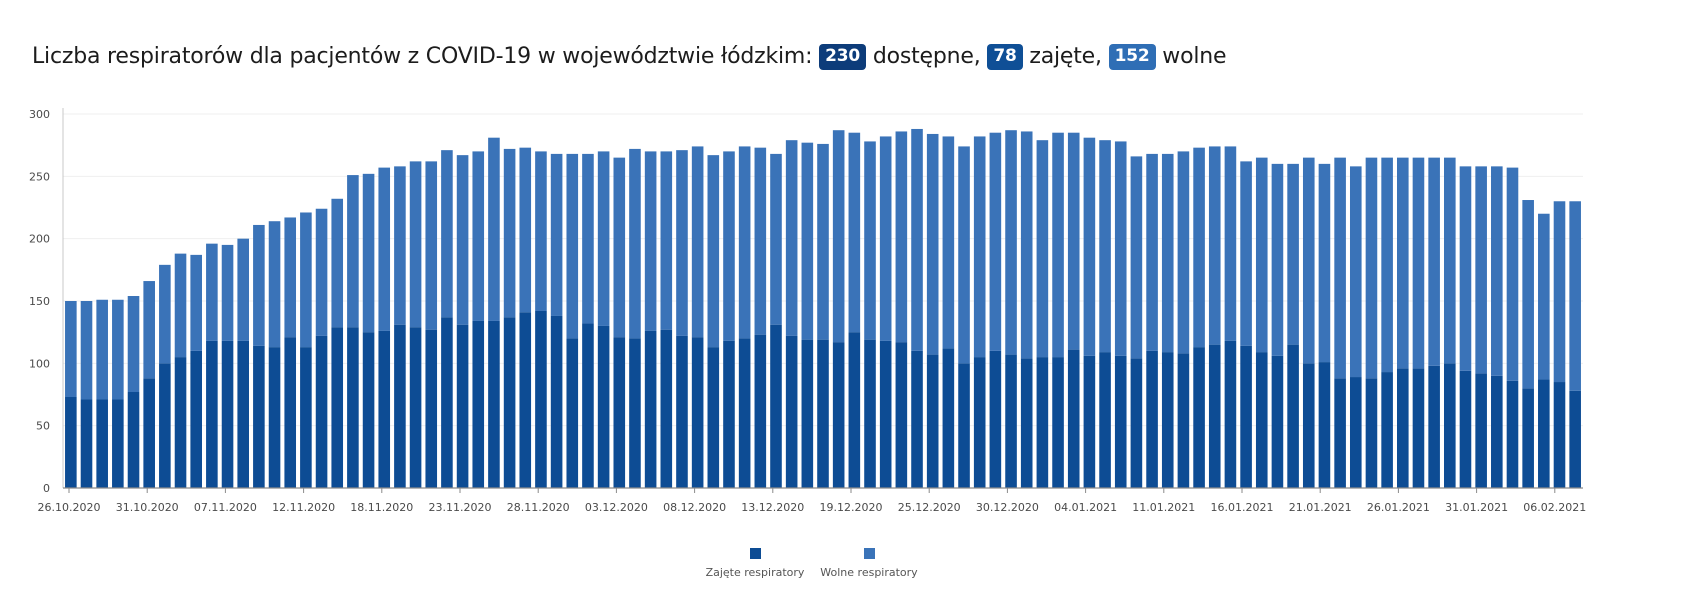 The image size is (1708, 601). What do you see at coordinates (755, 553) in the screenshot?
I see `legend-swatch-occupied` at bounding box center [755, 553].